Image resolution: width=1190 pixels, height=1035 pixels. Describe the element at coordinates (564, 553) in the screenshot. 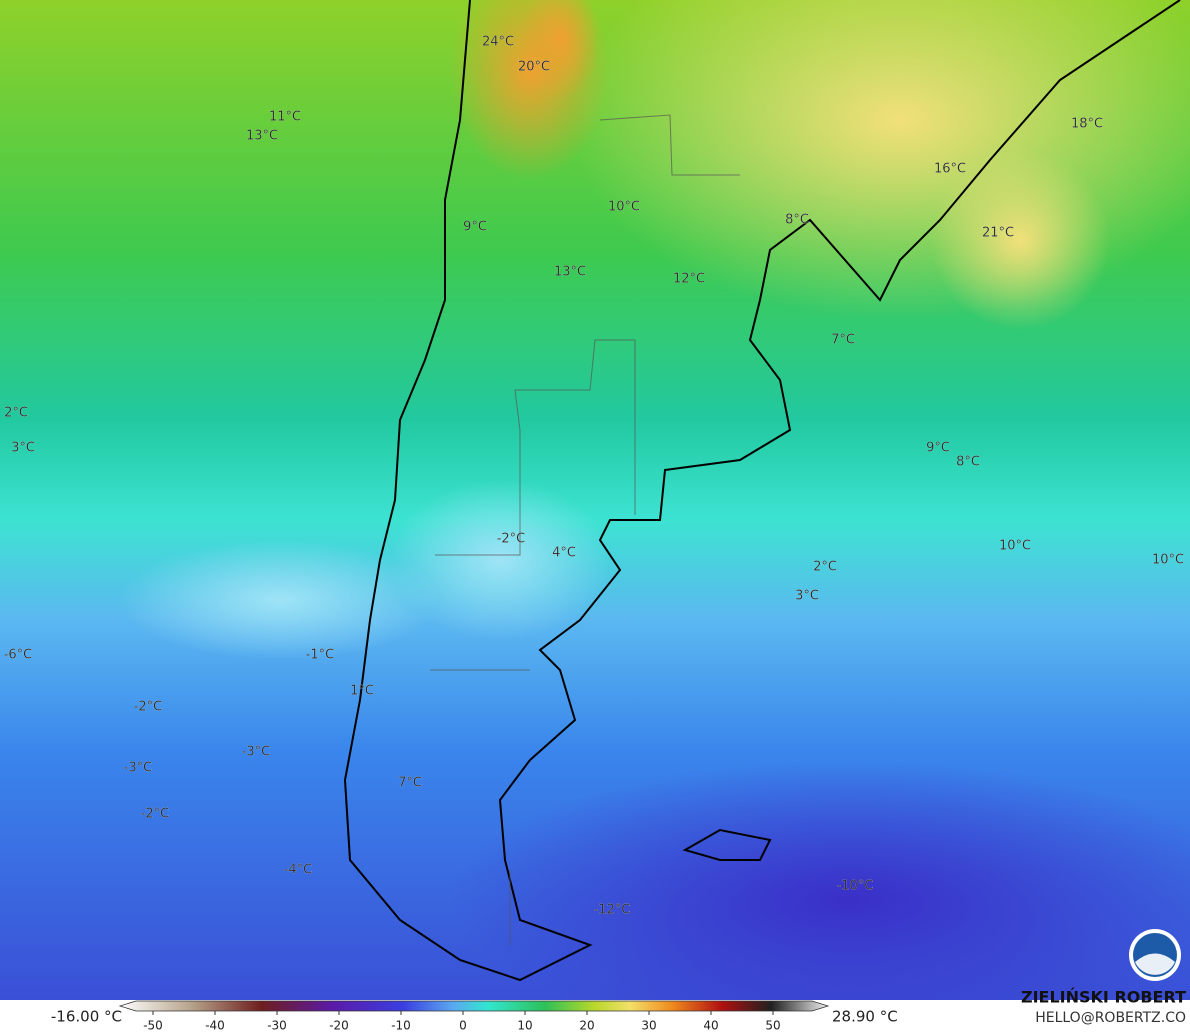

I see `temperature-label: 4°C` at that location.